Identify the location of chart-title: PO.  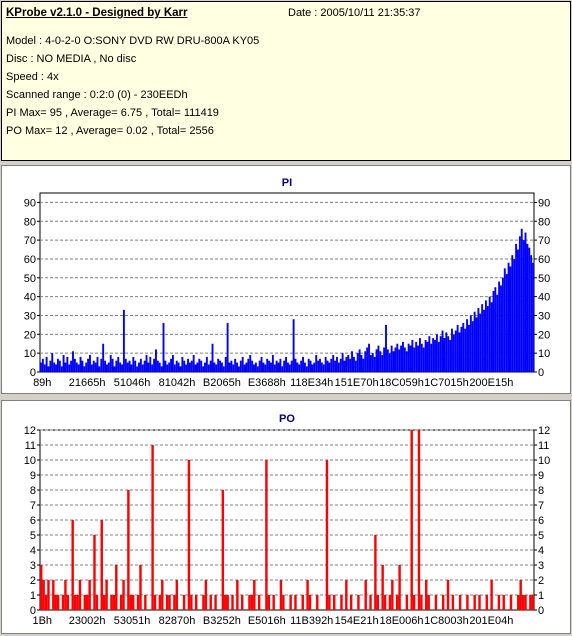
(287, 419).